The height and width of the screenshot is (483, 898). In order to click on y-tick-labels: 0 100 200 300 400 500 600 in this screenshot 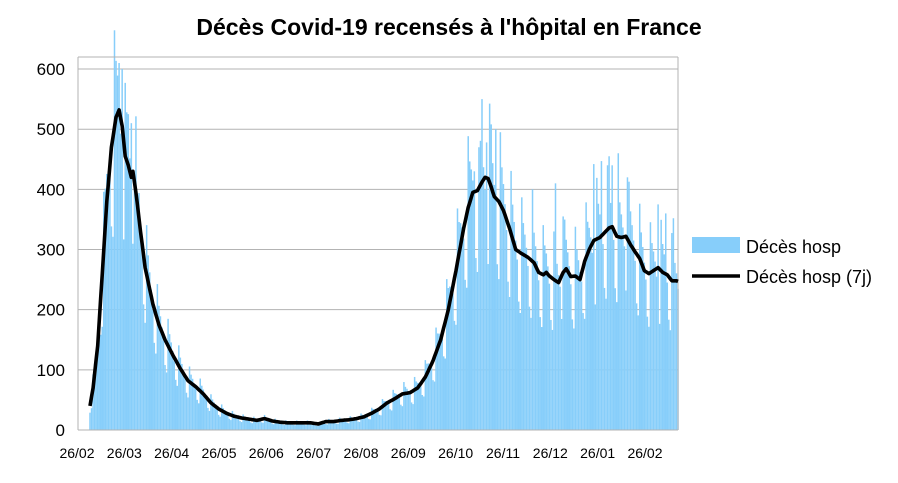, I will do `click(51, 250)`.